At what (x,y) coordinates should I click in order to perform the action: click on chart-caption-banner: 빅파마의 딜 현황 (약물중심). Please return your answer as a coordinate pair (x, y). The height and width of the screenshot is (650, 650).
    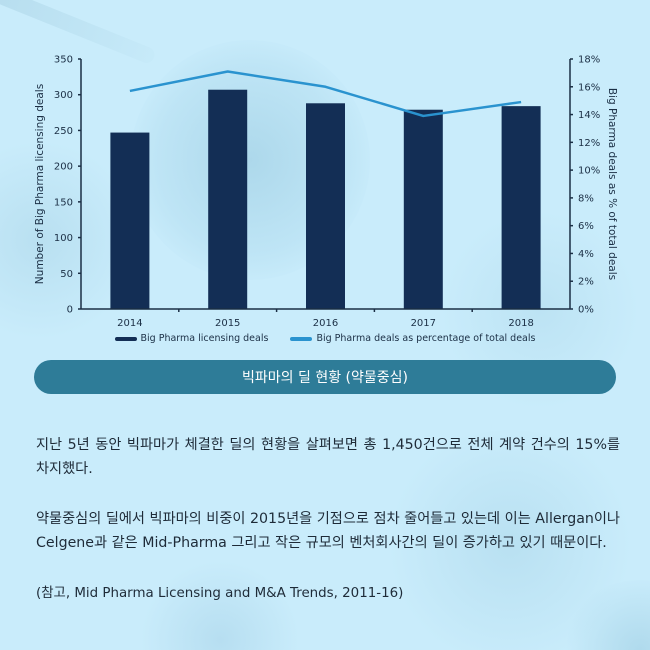
    Looking at the image, I should click on (325, 377).